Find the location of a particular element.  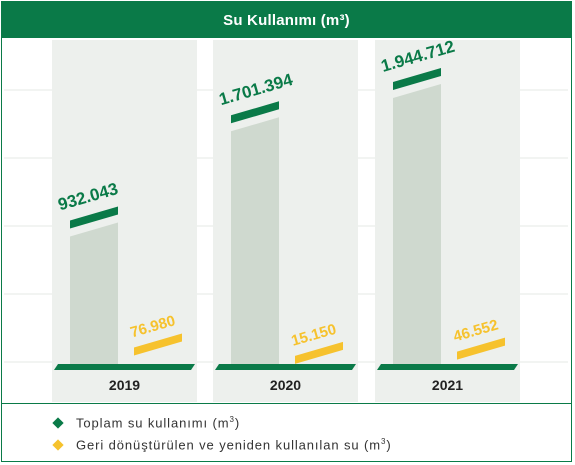

category-label-2020: 2020 is located at coordinates (285, 385).